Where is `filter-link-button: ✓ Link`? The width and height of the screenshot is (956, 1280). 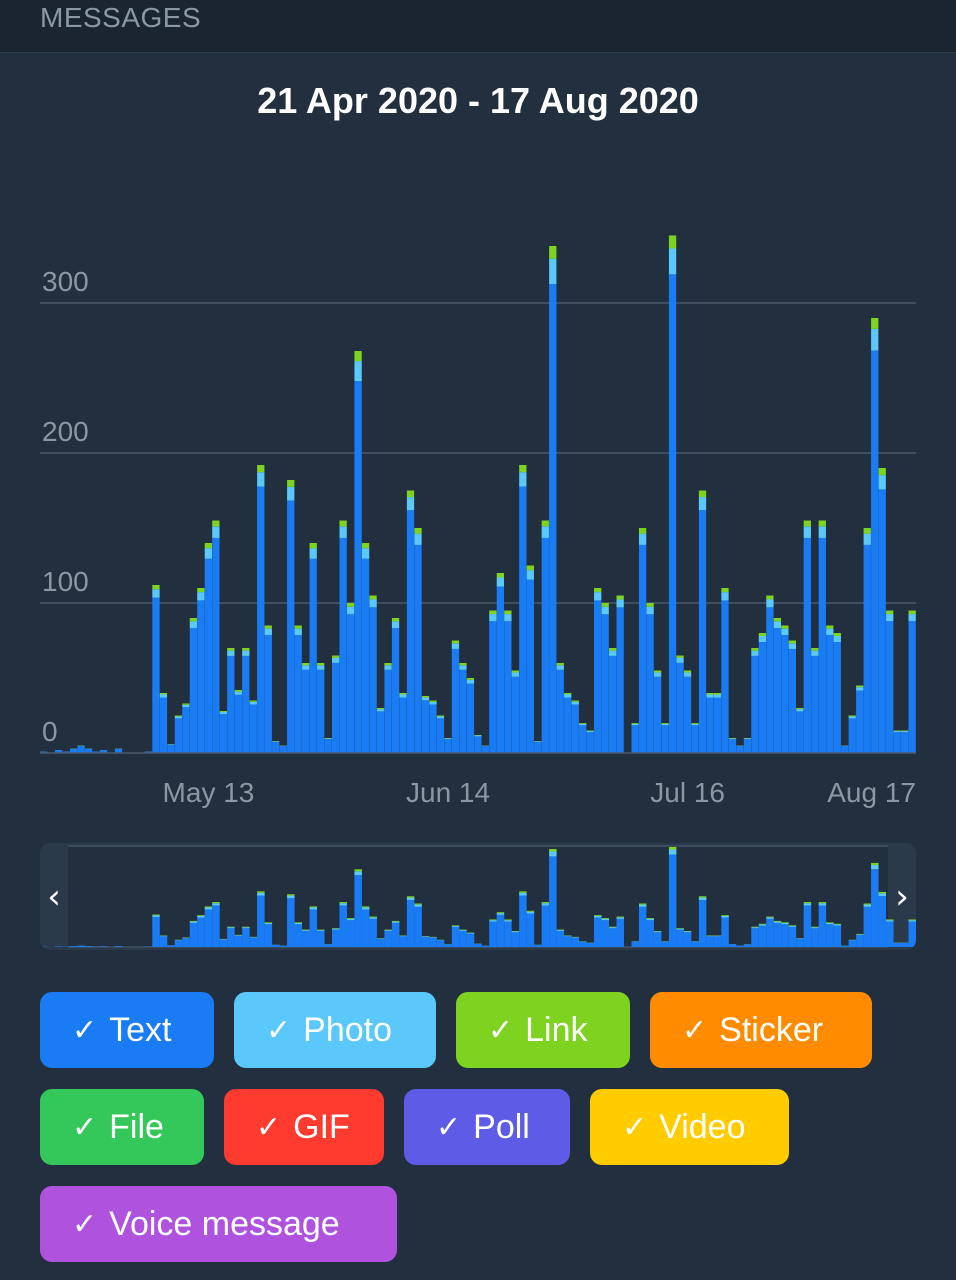
filter-link-button: ✓ Link is located at coordinates (543, 1030).